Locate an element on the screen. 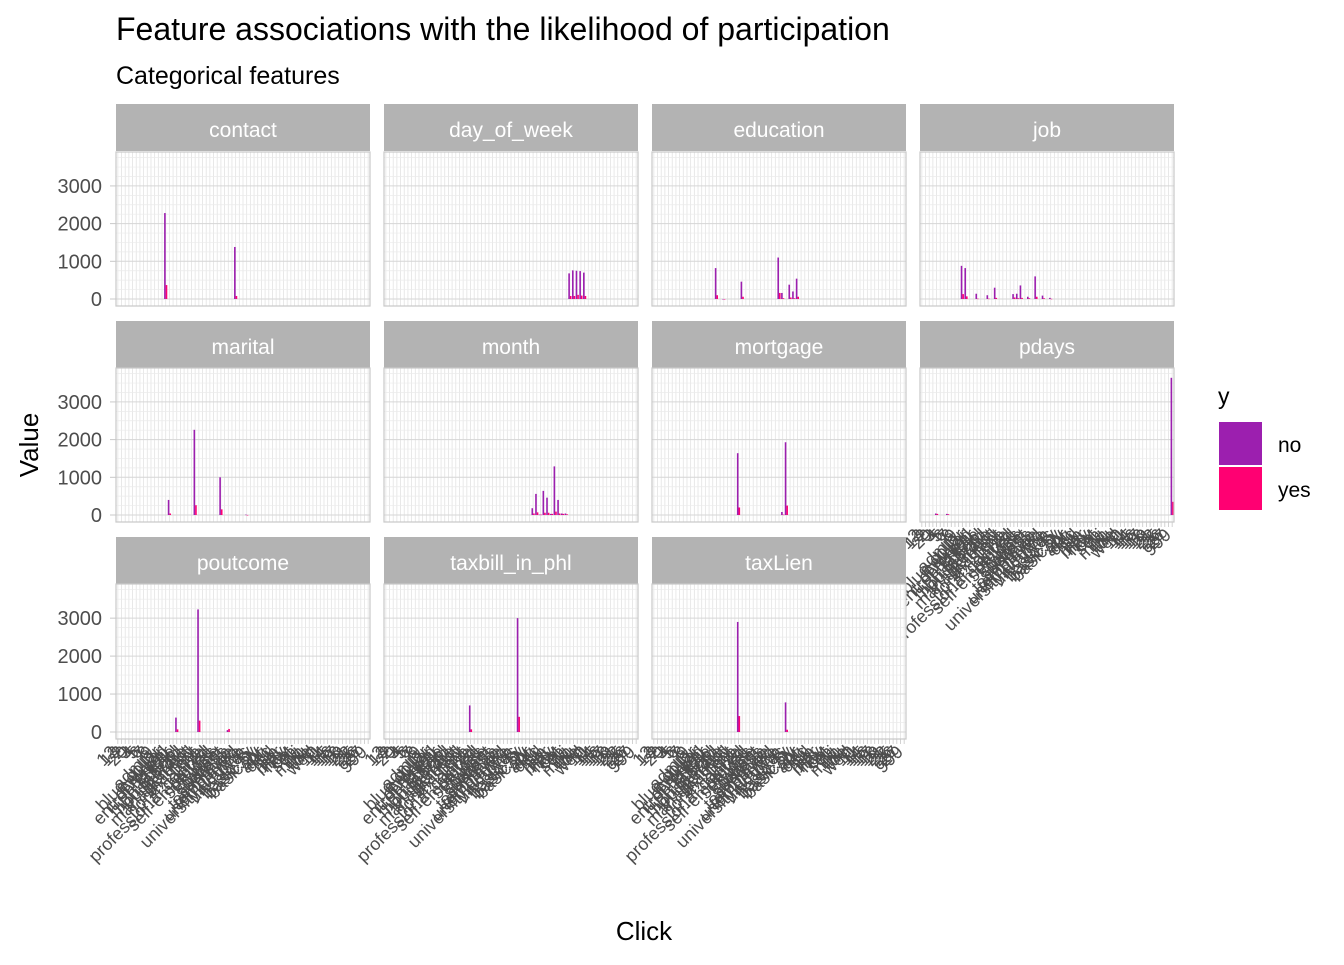 The width and height of the screenshot is (1344, 965). legend-key-yes is located at coordinates (1240, 488).